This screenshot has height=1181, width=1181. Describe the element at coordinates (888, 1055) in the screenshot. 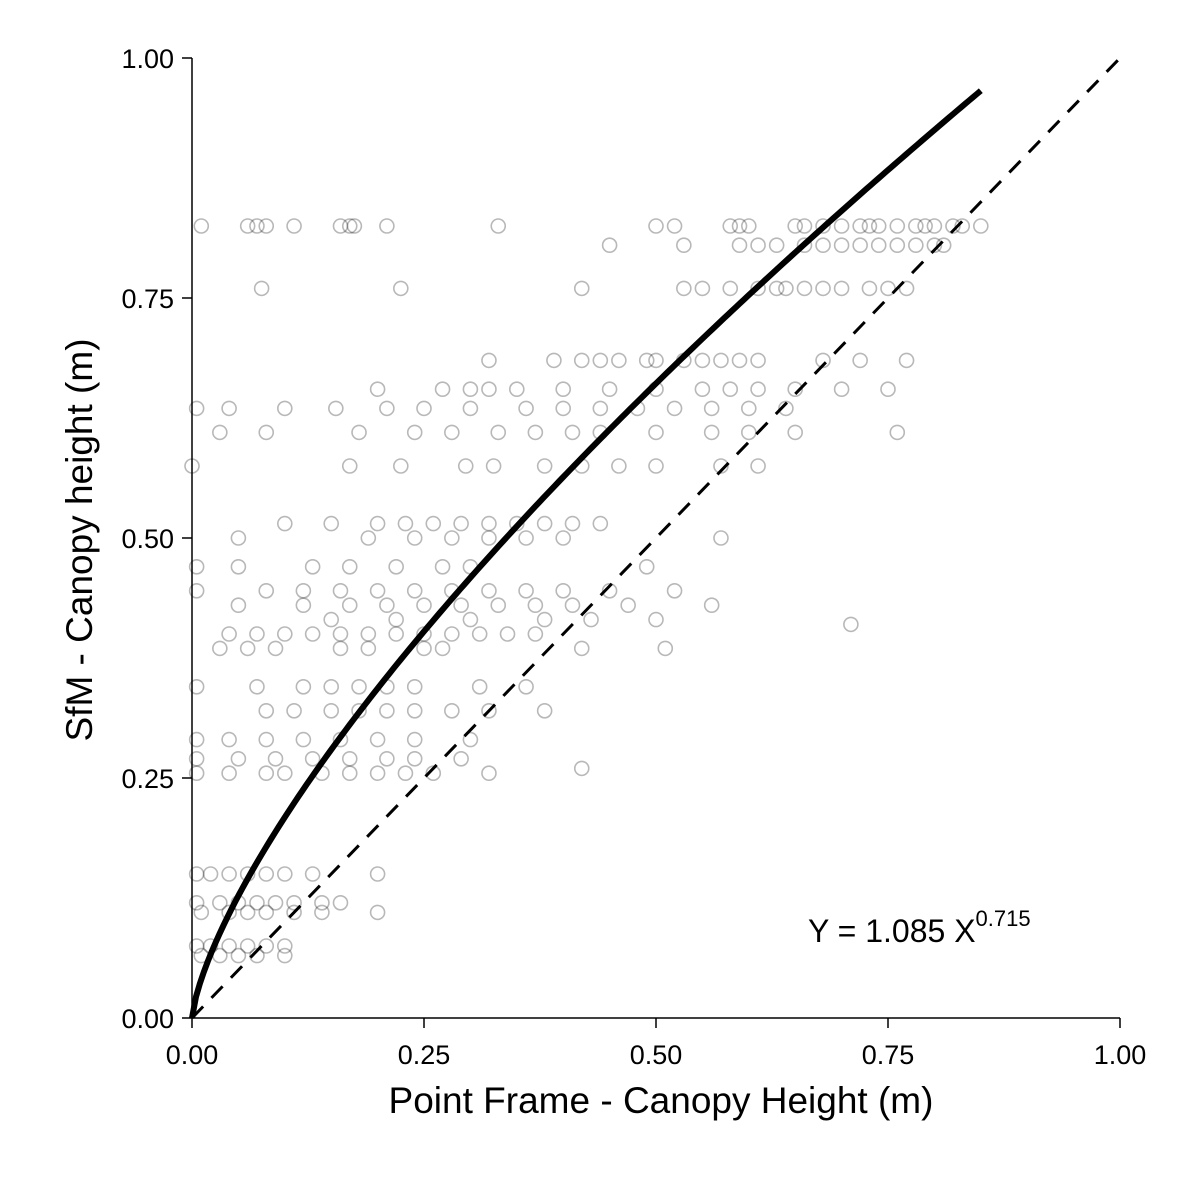

I see `x-tick-label: 0.75` at that location.